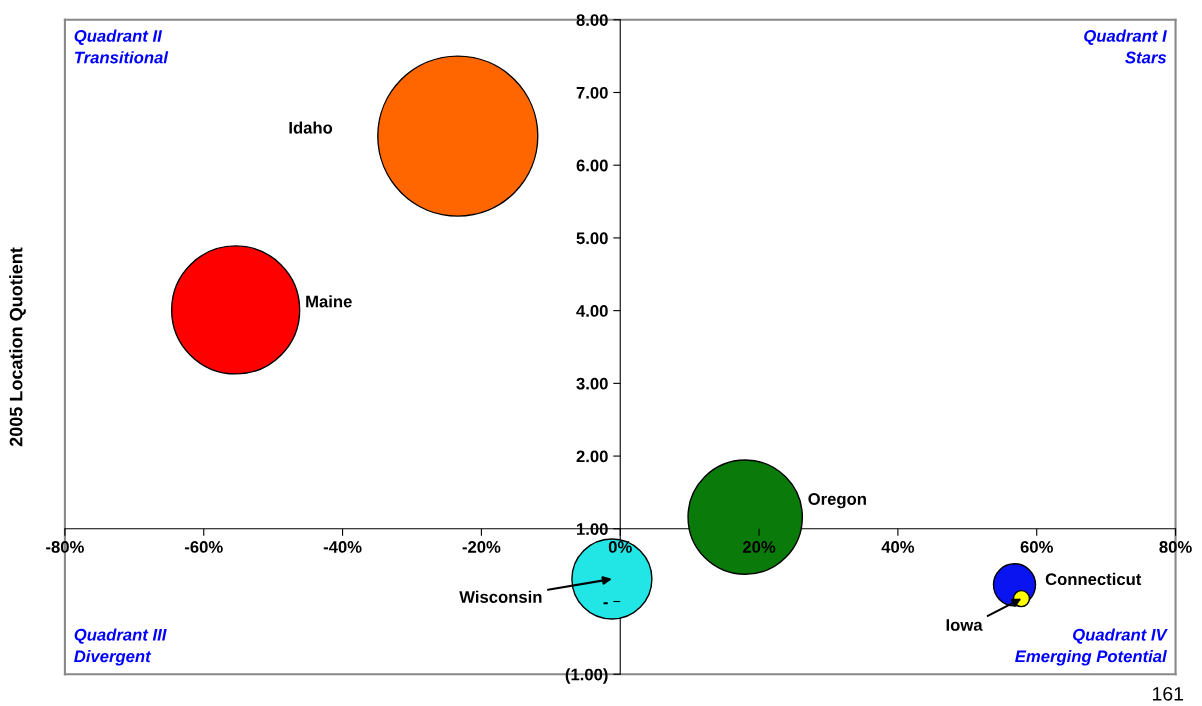 This screenshot has width=1202, height=706. I want to click on annotation: Quadrant IV Emerging Potential, so click(1091, 647).